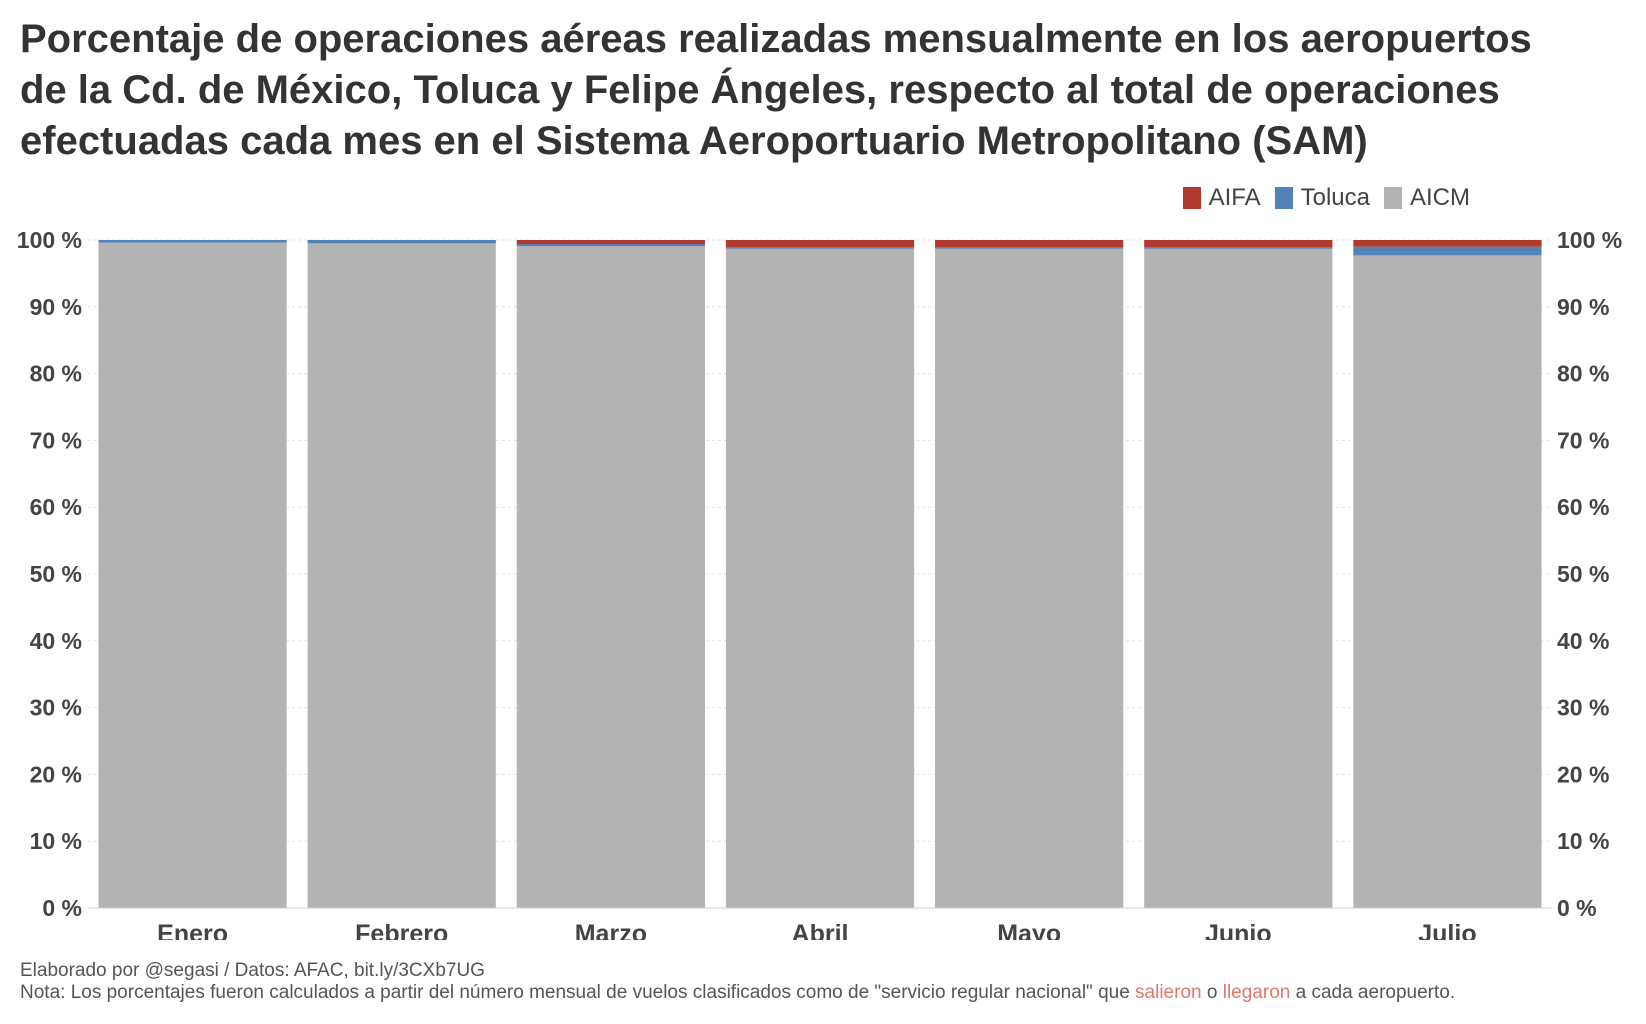 This screenshot has width=1646, height=1024. What do you see at coordinates (1029, 578) in the screenshot?
I see `bar-segment-aicm-mayo` at bounding box center [1029, 578].